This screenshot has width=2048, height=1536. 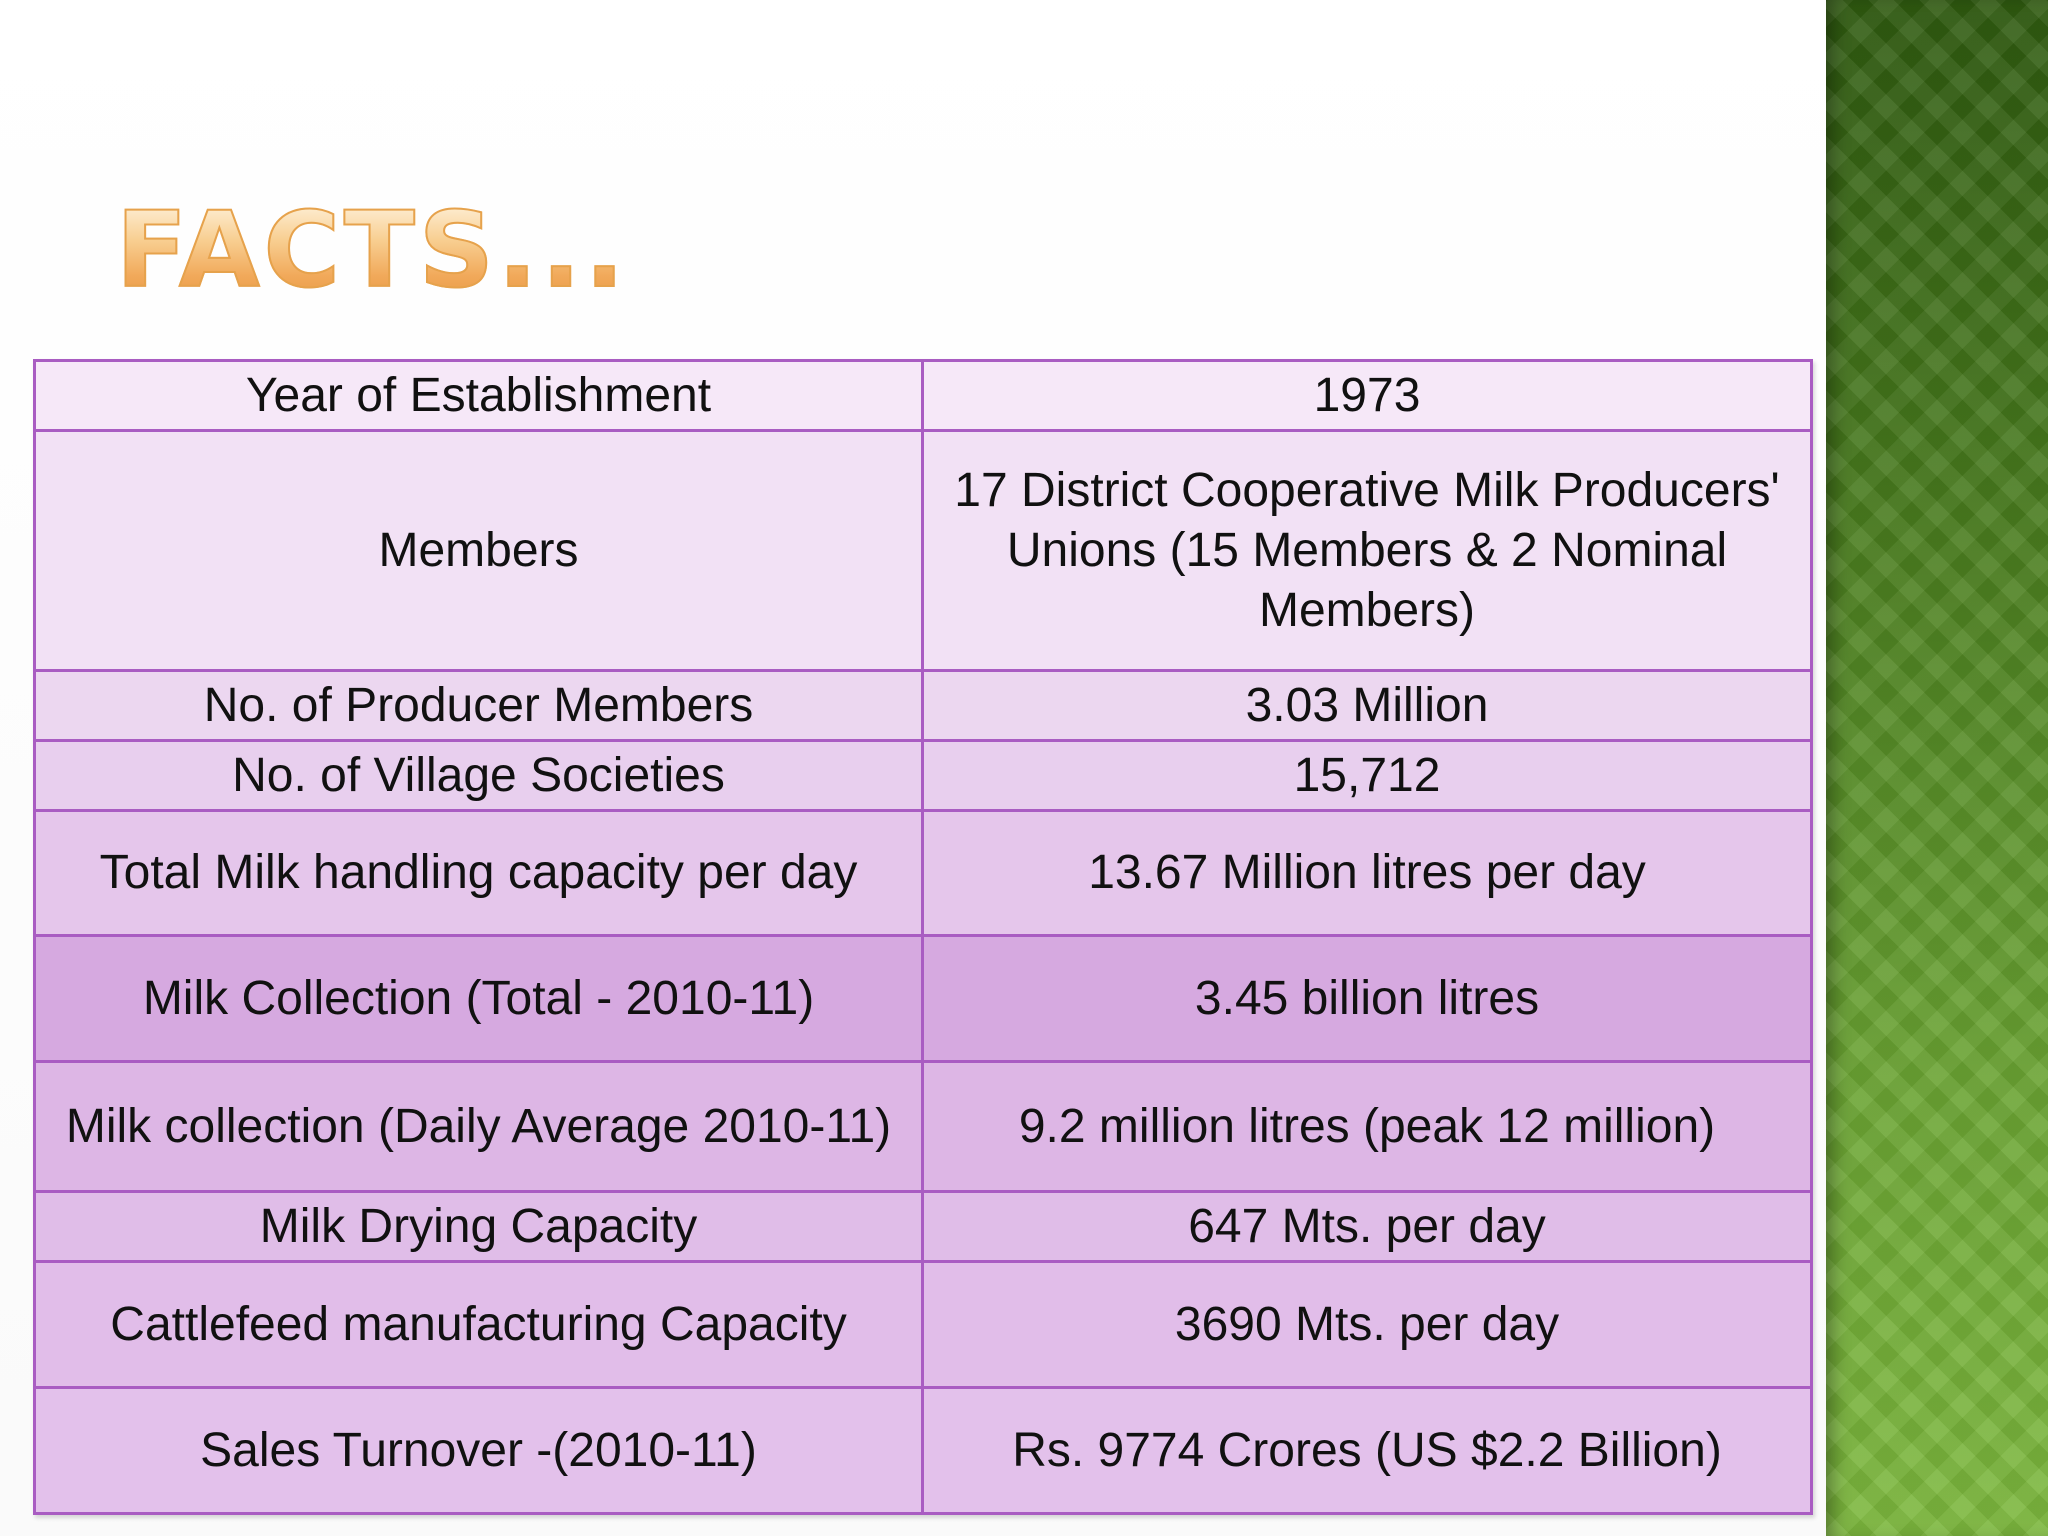 What do you see at coordinates (478, 998) in the screenshot?
I see `fact-label: Milk Collection (Total - 2010-11)` at bounding box center [478, 998].